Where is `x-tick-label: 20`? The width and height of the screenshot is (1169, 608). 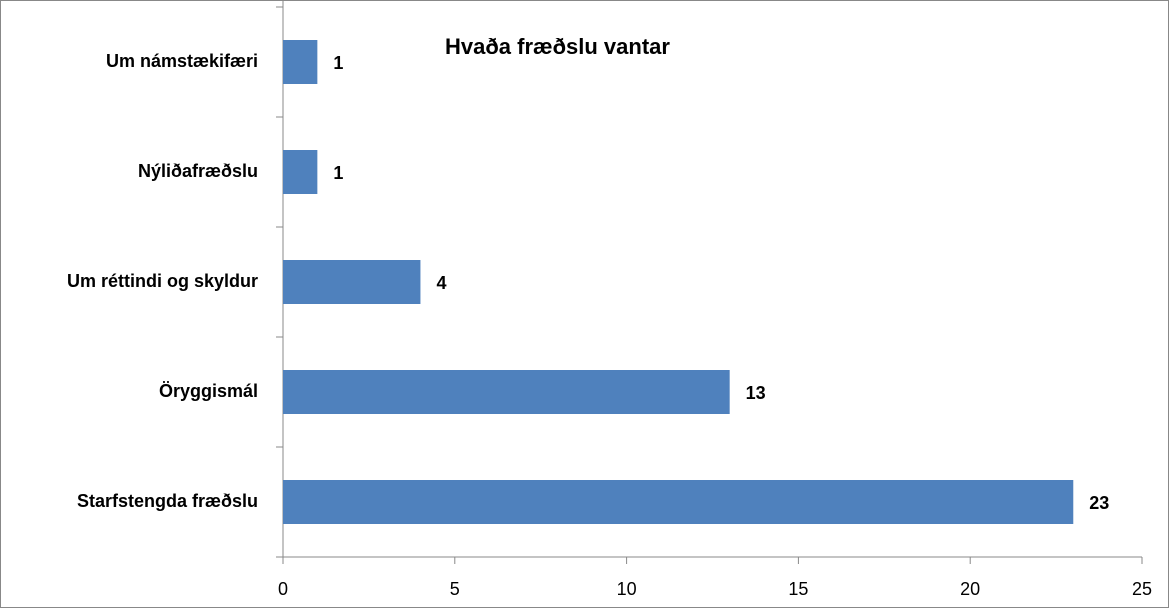
x-tick-label: 20 is located at coordinates (970, 589).